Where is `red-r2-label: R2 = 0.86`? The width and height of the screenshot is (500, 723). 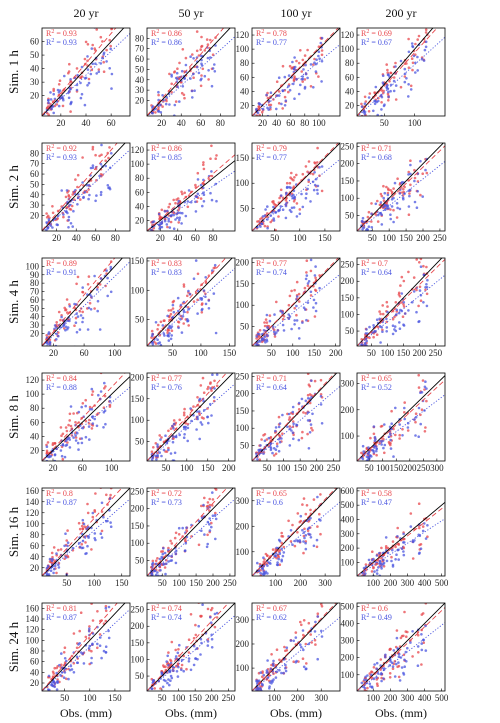
red-r2-label: R2 = 0.86 is located at coordinates (166, 33).